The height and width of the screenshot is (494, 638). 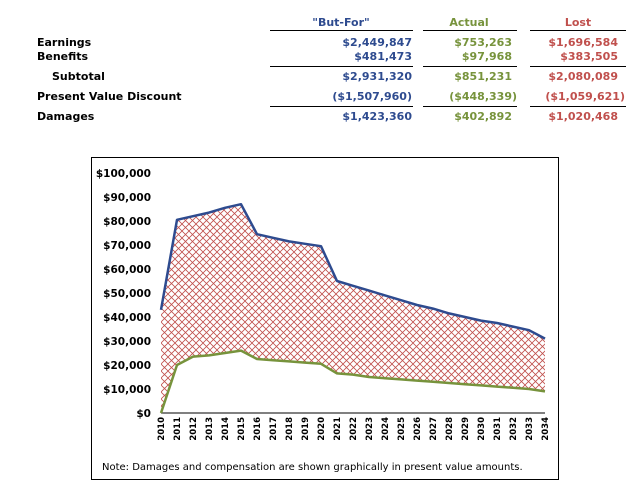 I want to click on x-tick-label: 2024, so click(x=386, y=429).